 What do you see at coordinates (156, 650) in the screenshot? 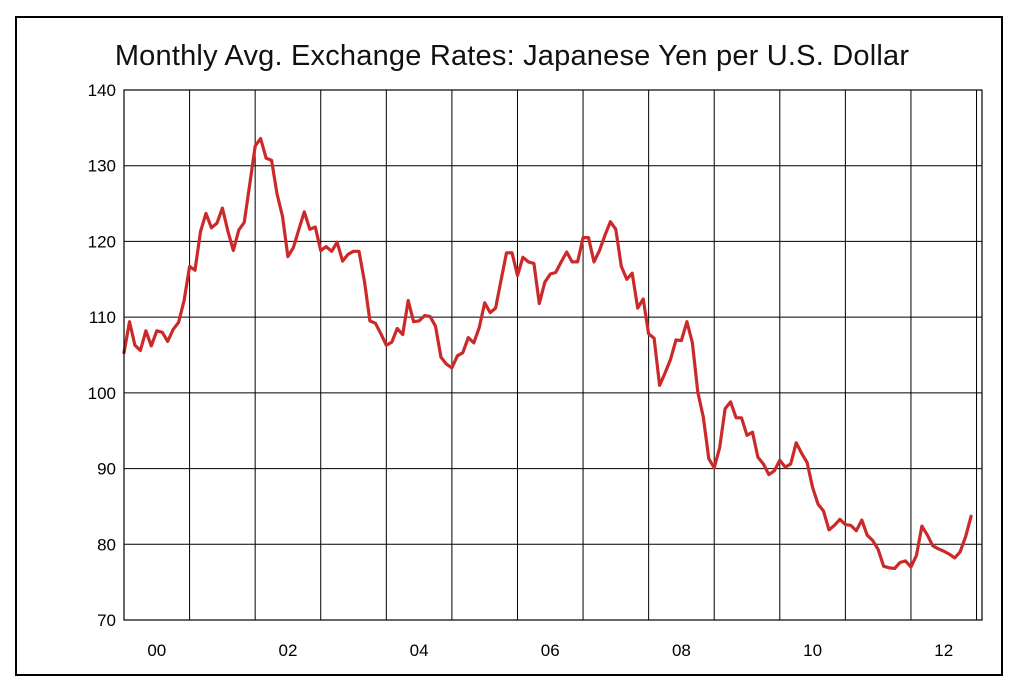
I see `x-tick-label: 00` at bounding box center [156, 650].